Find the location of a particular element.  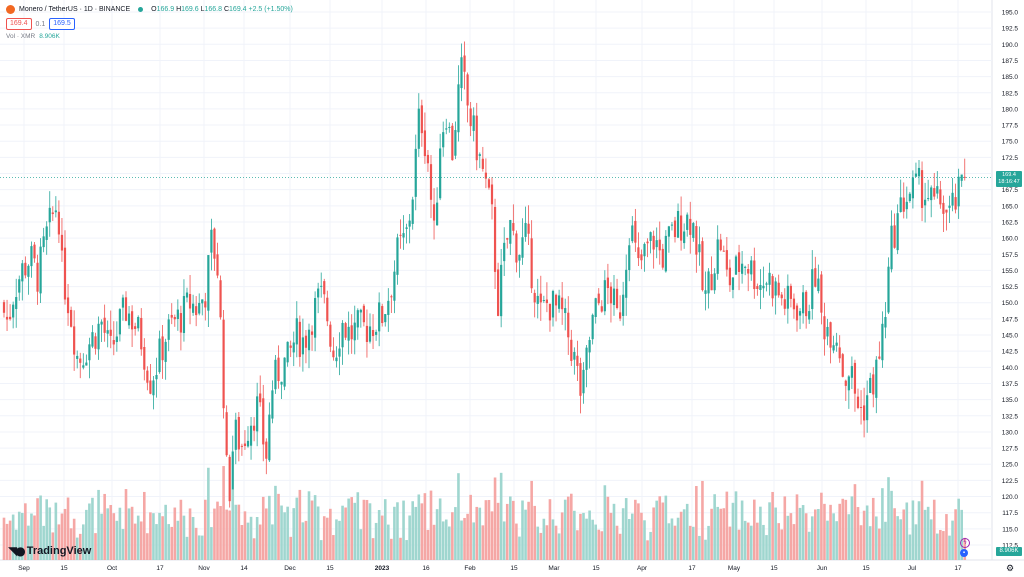

volume-legend: Vol · XMR 8.906K is located at coordinates (33, 36).